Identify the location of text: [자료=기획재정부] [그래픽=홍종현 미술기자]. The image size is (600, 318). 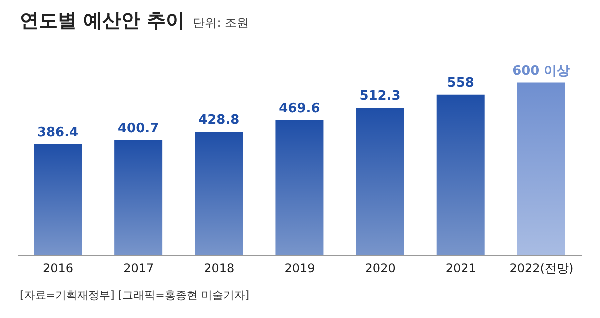
(135, 295).